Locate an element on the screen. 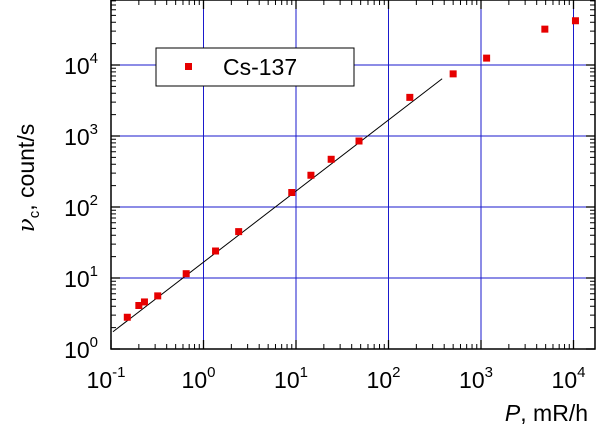 This screenshot has height=429, width=600. x-axis-label: P, mR/h is located at coordinates (546, 413).